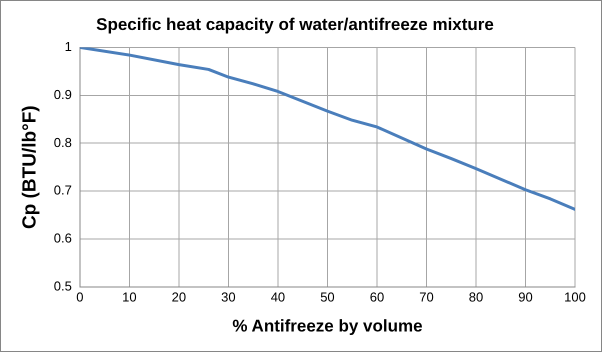 The image size is (602, 352). I want to click on y-tick-label: 0.7, so click(63, 190).